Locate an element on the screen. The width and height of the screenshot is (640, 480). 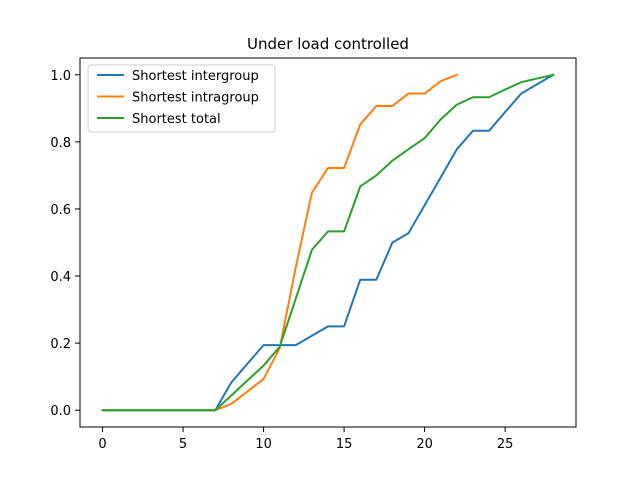
y-tick-label: 0.2 is located at coordinates (60, 344).